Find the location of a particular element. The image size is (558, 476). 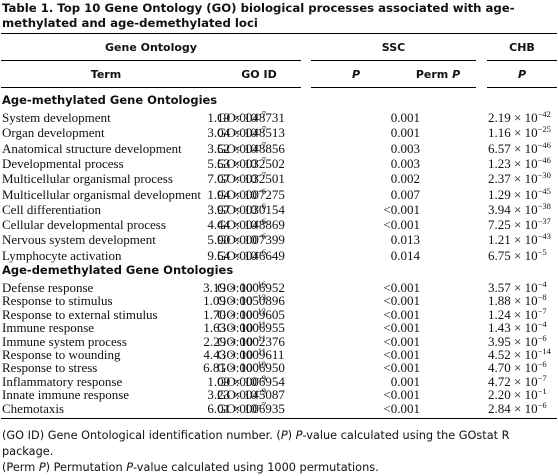

perm-p-cell: 0.003 is located at coordinates (405, 163).